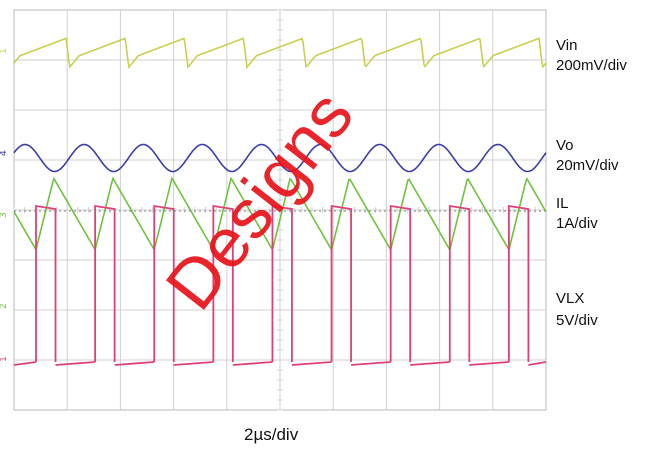 This screenshot has height=451, width=658. Describe the element at coordinates (280, 53) in the screenshot. I see `vin-trace` at that location.